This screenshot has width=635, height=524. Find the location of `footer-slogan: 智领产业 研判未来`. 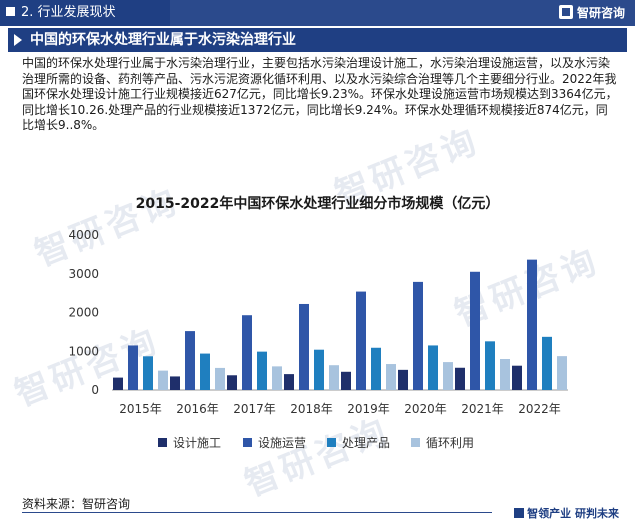

footer-slogan: 智领产业 研判未来 is located at coordinates (566, 513).